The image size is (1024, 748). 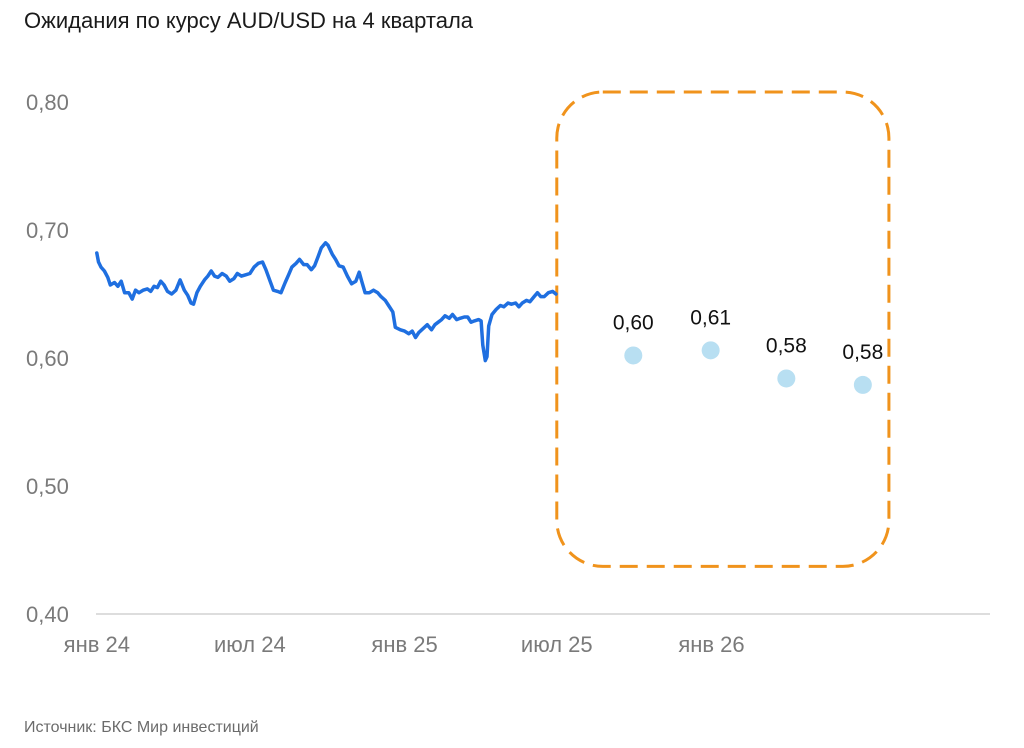 What do you see at coordinates (711, 644) in the screenshot?
I see `x-tick-label: янв 26` at bounding box center [711, 644].